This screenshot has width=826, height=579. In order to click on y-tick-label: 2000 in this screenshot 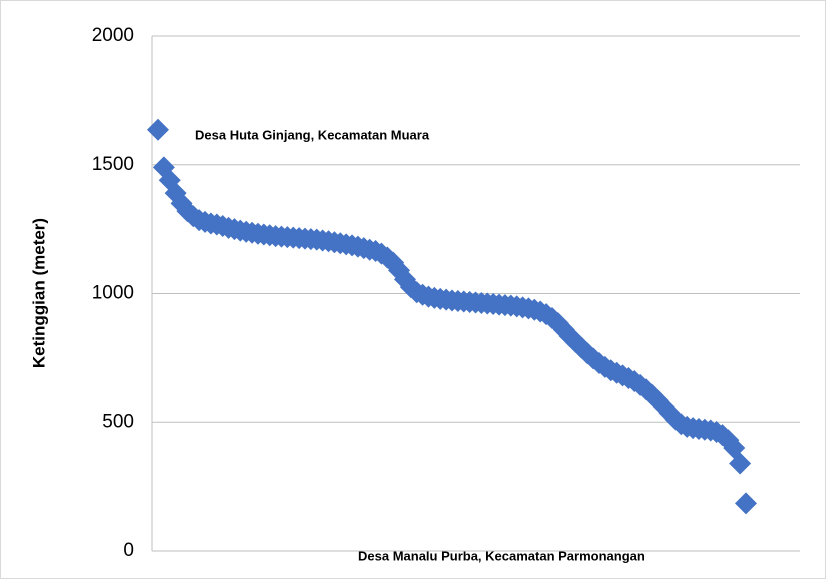, I will do `click(113, 35)`.